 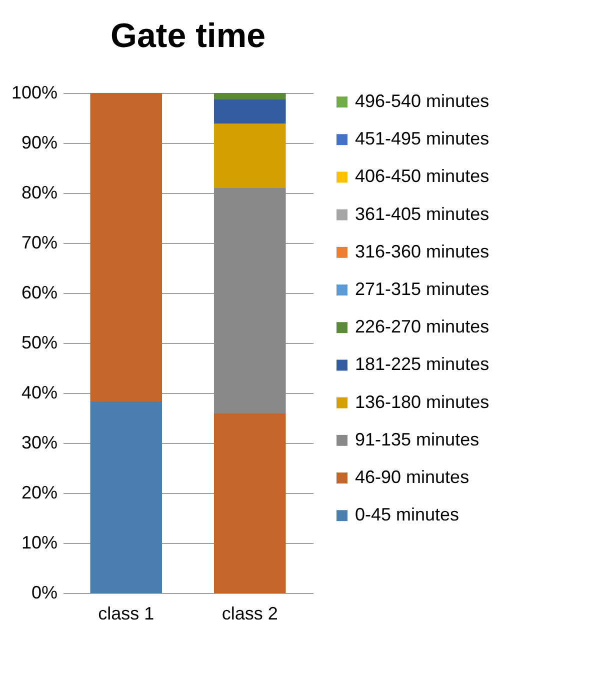 I want to click on y-tick-label: 70%, so click(x=39, y=242).